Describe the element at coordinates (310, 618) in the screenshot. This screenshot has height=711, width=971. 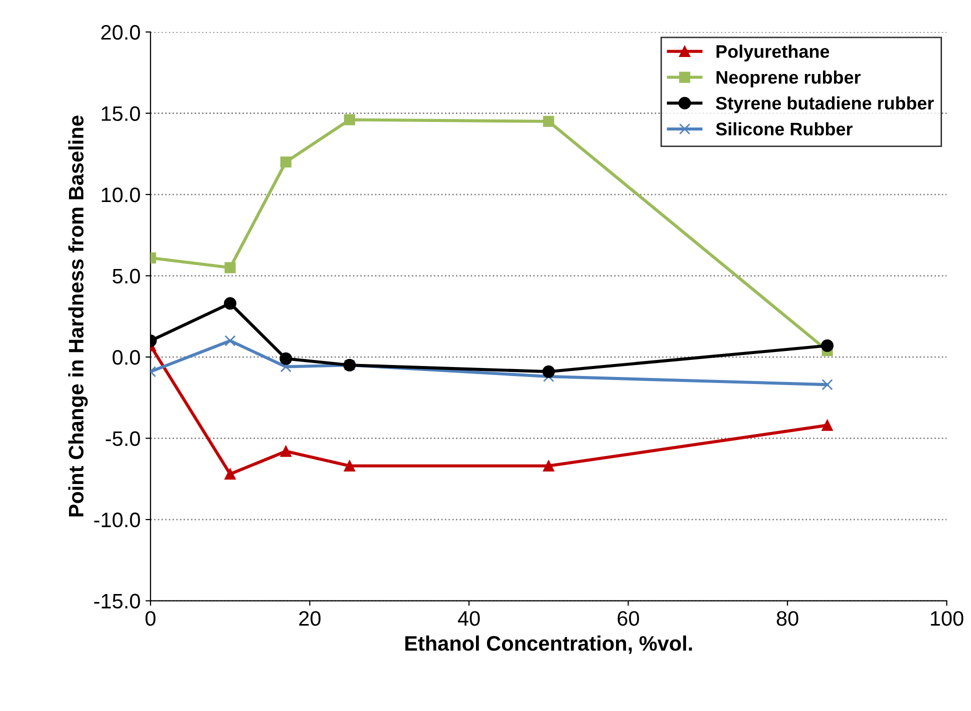
I see `x-tick-label: 20` at that location.